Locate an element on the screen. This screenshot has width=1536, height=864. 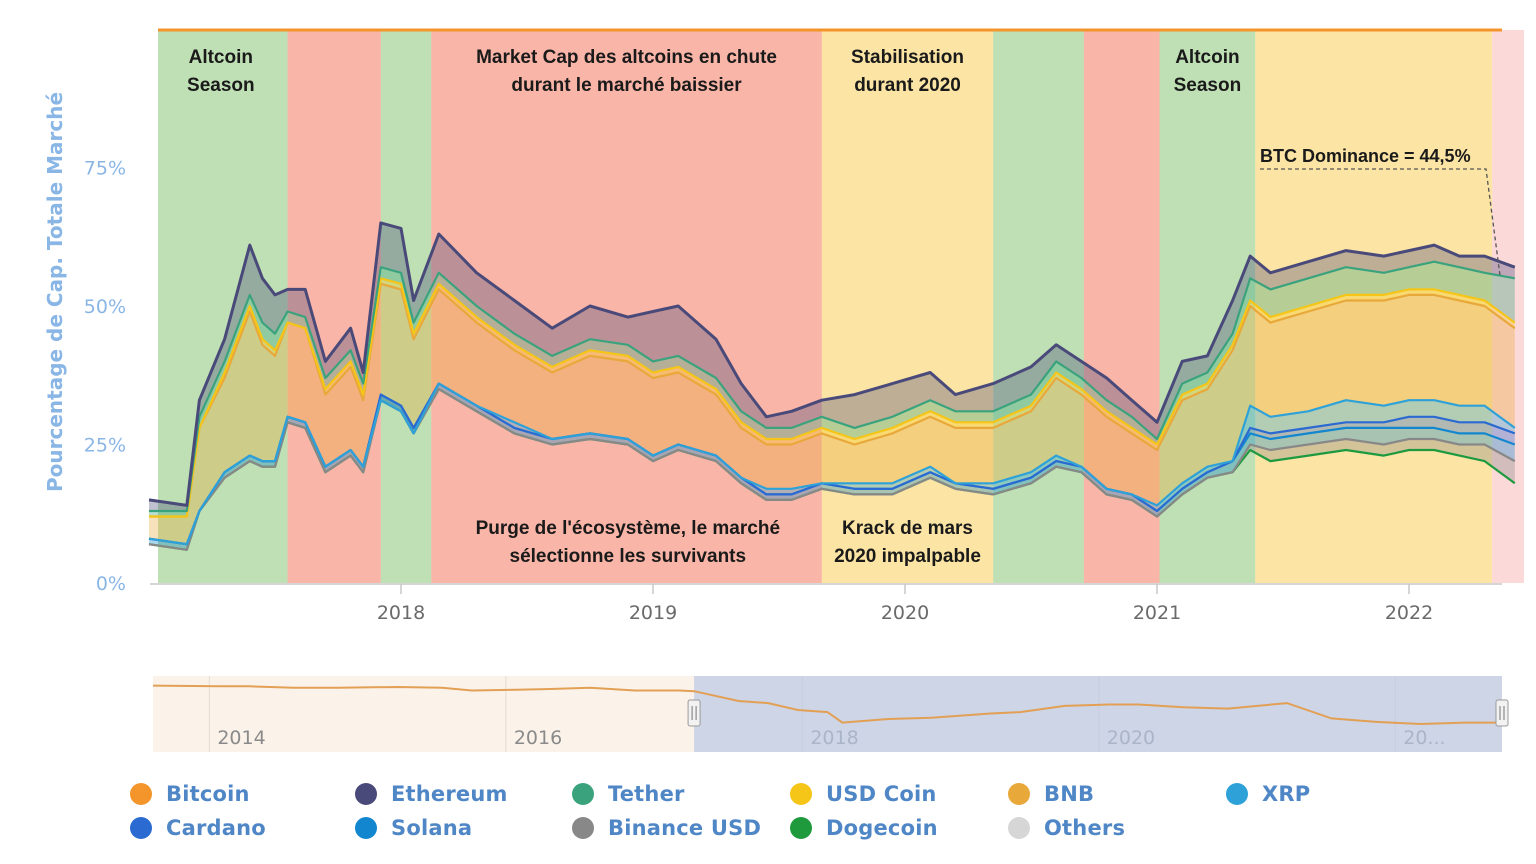
legend-item-usd-coin: USD Coin is located at coordinates (863, 794).